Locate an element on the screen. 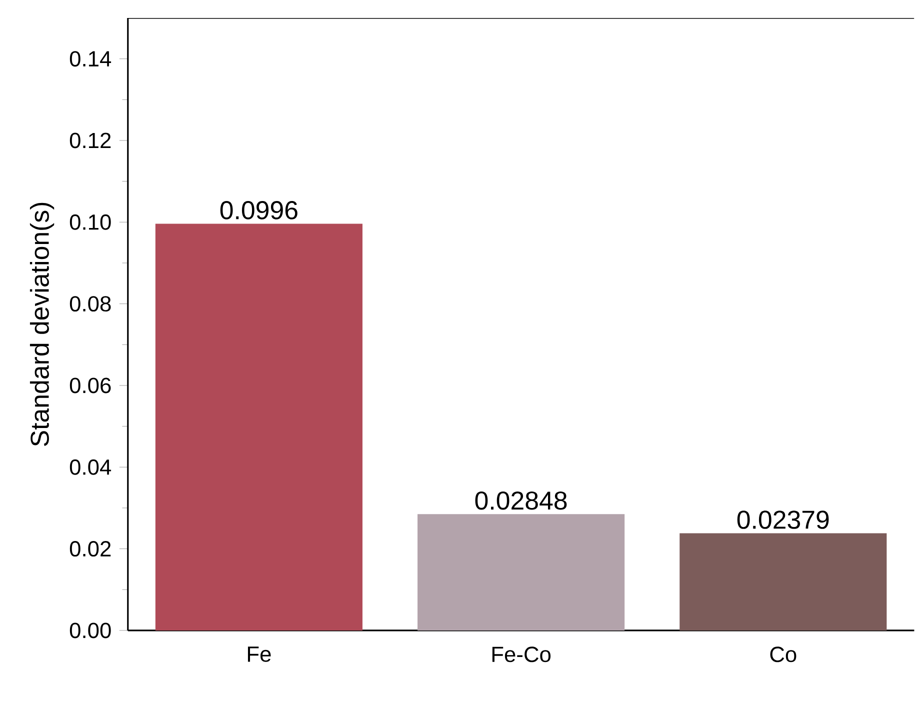 The image size is (915, 706). x-tick-label: Fe is located at coordinates (259, 654).